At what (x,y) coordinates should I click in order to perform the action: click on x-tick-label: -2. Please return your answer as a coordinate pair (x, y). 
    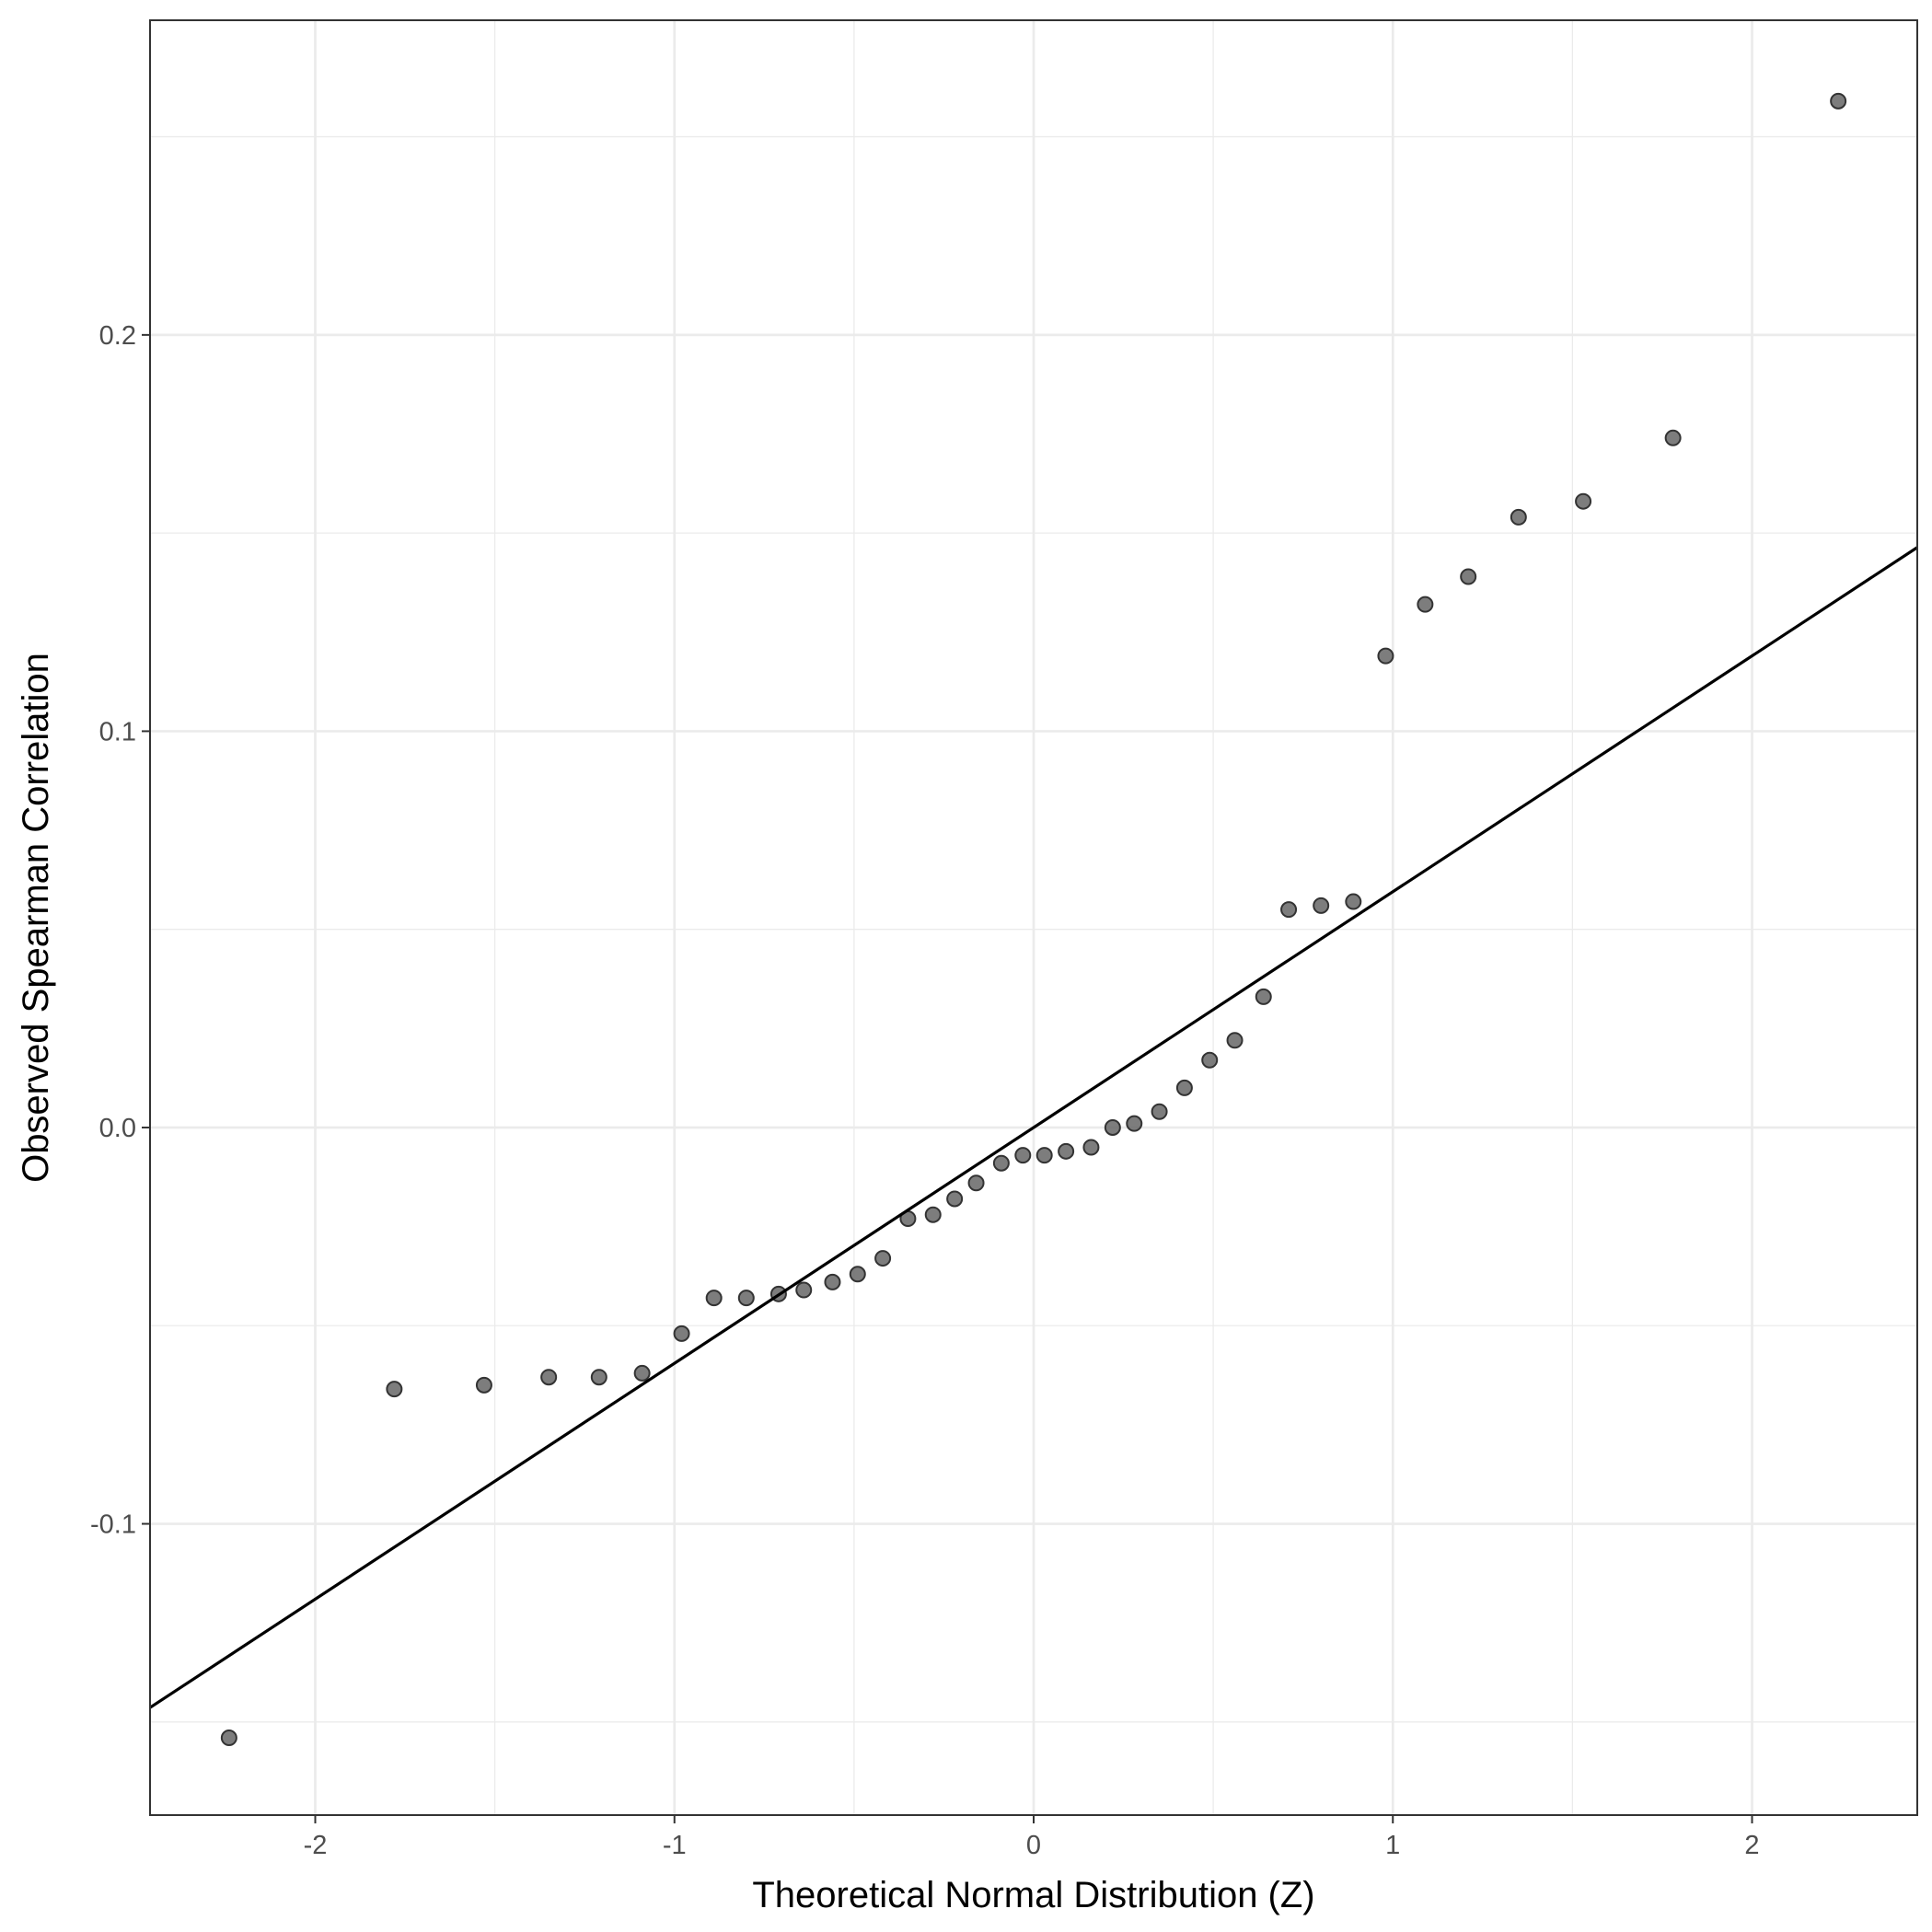
    Looking at the image, I should click on (316, 1846).